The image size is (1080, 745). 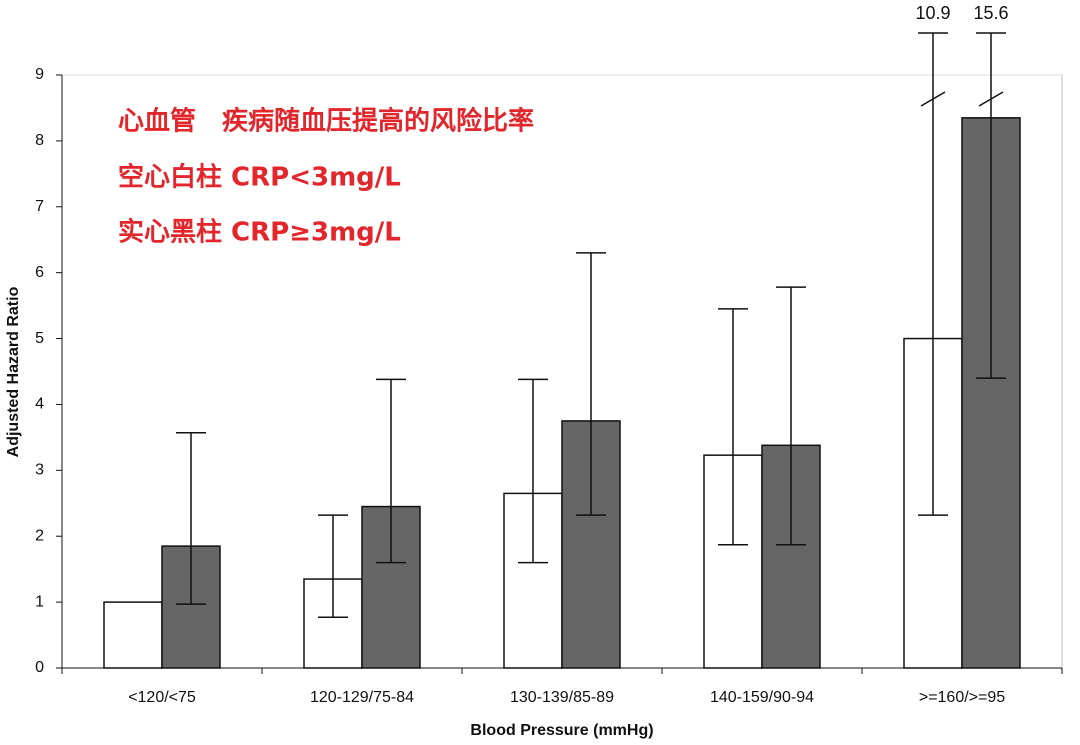 What do you see at coordinates (762, 697) in the screenshot?
I see `x-tick-label: 140-159/90-94` at bounding box center [762, 697].